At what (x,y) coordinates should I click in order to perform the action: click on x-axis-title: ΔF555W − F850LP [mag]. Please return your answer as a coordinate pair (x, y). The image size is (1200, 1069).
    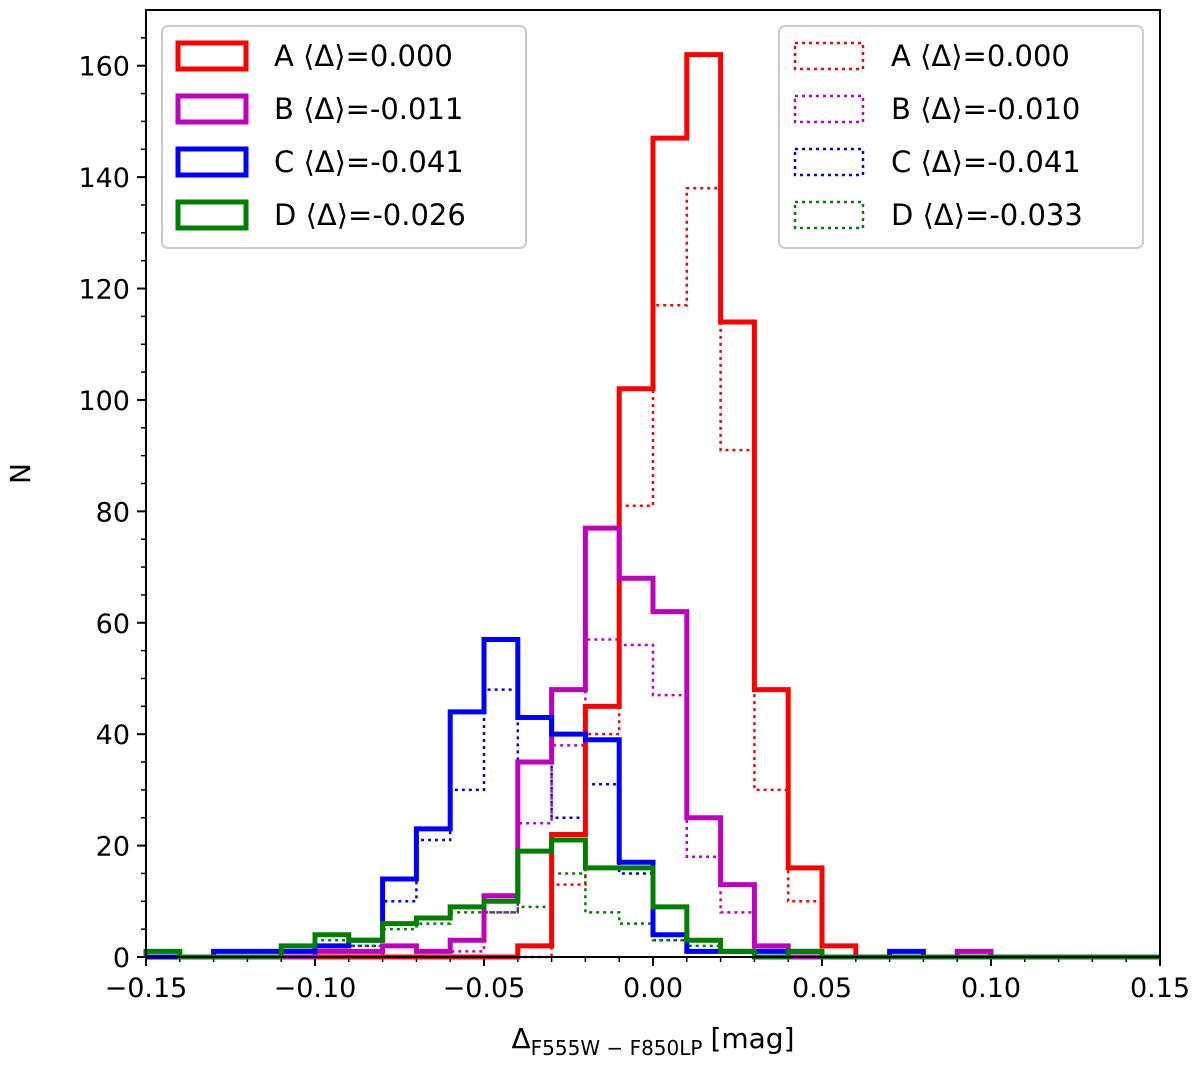
    Looking at the image, I should click on (652, 1041).